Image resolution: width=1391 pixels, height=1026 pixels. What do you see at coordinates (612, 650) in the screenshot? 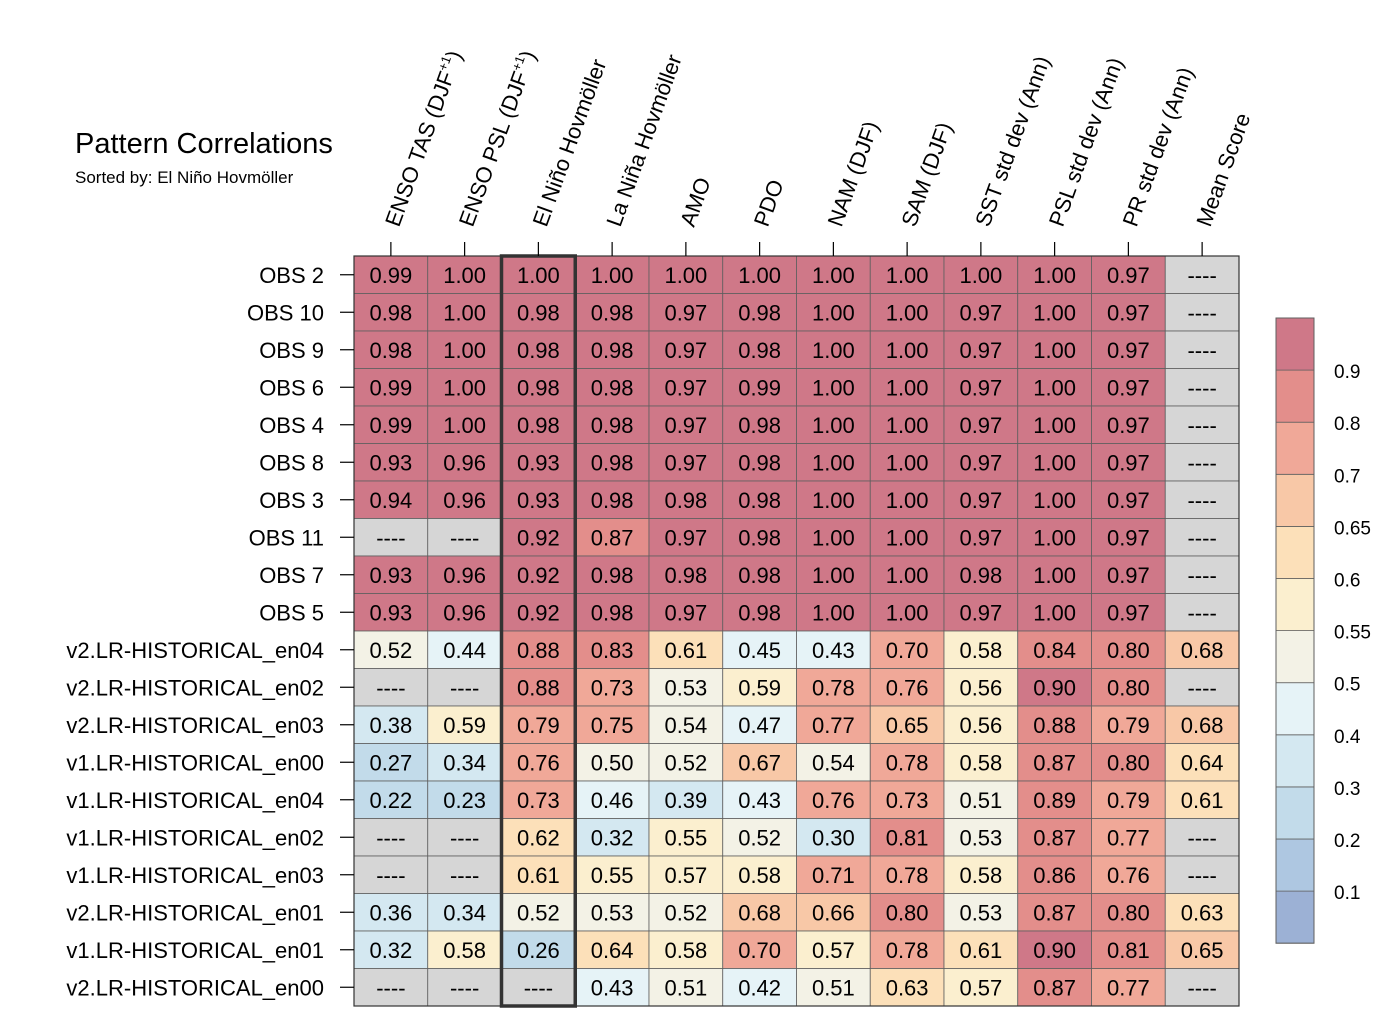
I see `cell-value-label: 0.83` at bounding box center [612, 650].